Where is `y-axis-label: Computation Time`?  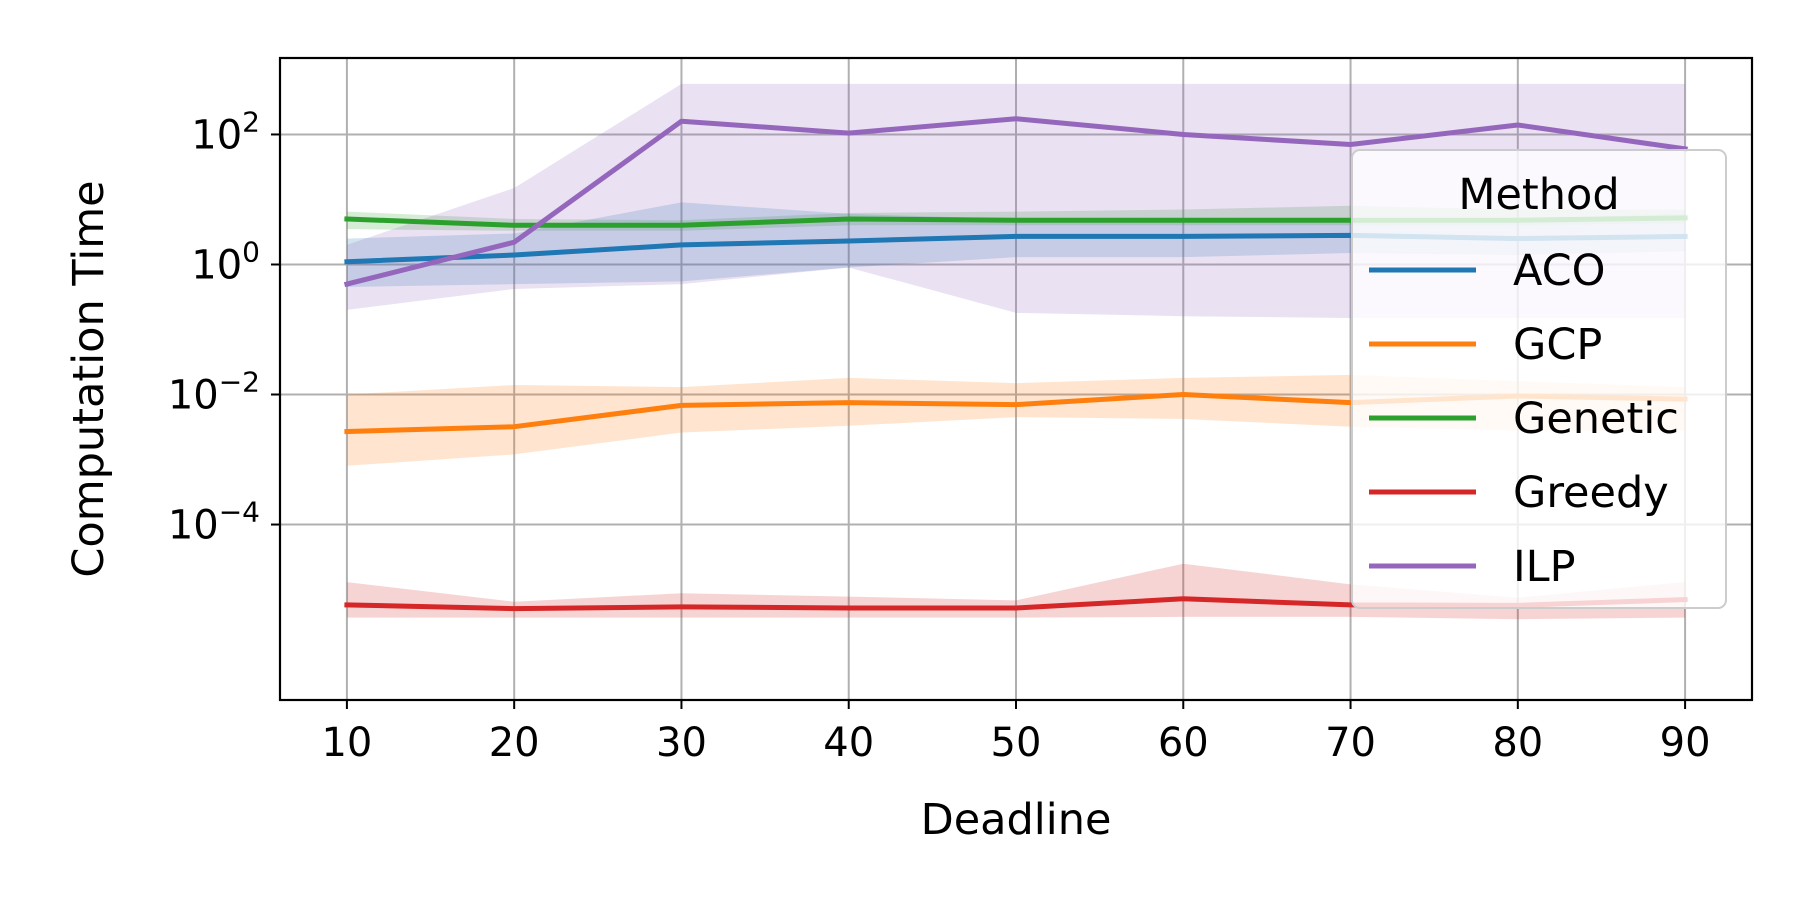
y-axis-label: Computation Time is located at coordinates (89, 378).